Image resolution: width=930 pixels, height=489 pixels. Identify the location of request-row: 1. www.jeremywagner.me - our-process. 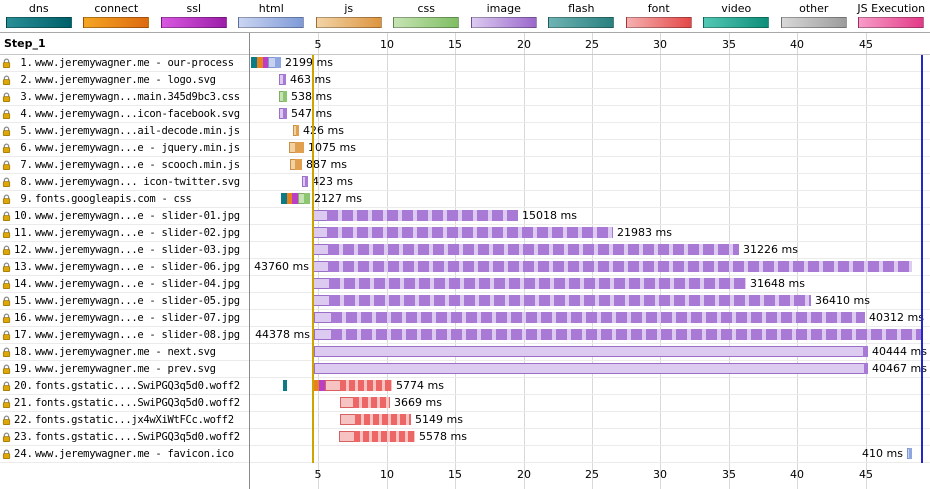
(124, 63).